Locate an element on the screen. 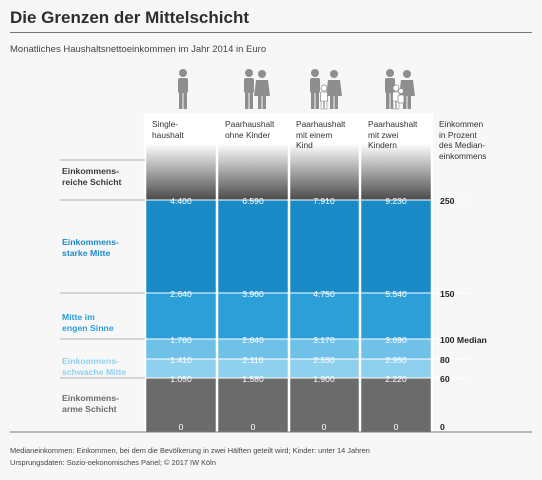 The image size is (542, 480). value-one-child-150: 4.750 is located at coordinates (324, 294).